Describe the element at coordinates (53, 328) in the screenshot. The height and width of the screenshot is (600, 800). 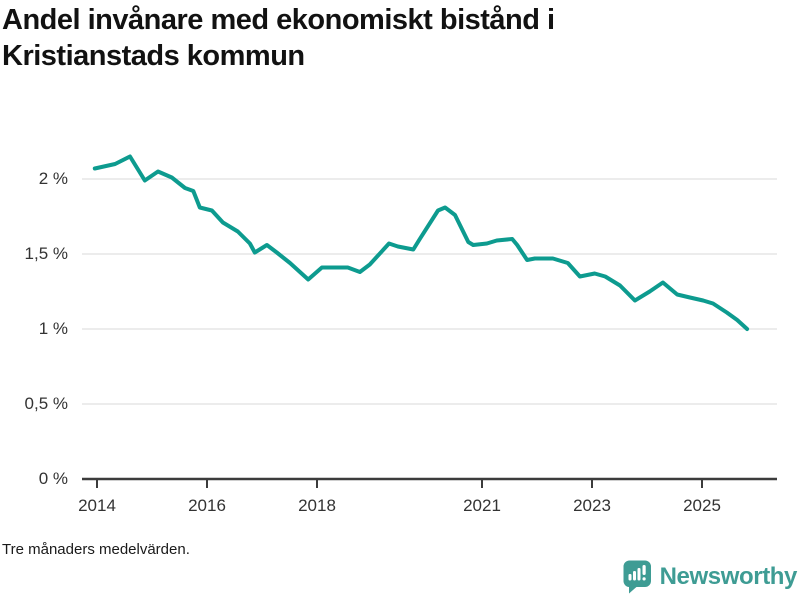
I see `y-tick-label: 1 %` at that location.